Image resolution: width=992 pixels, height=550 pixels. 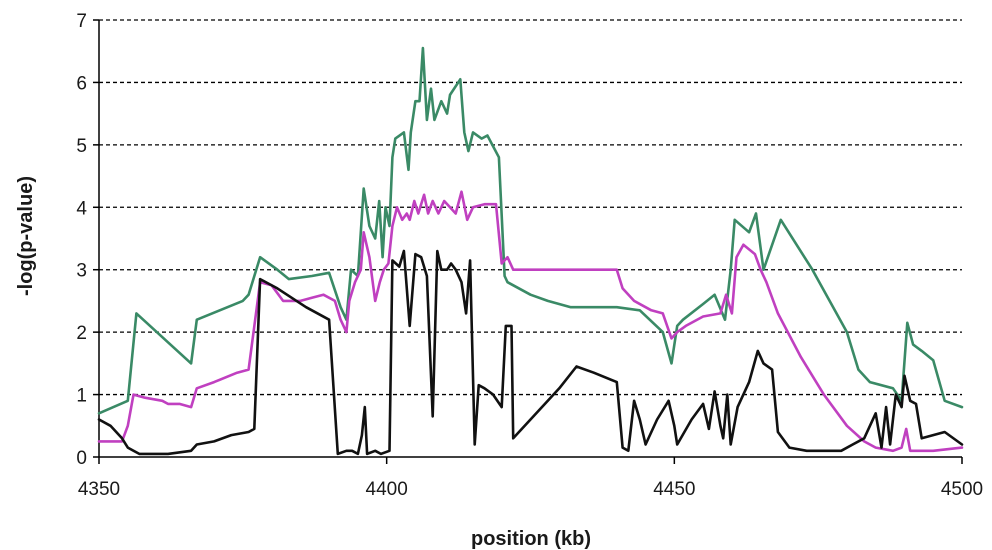 What do you see at coordinates (674, 489) in the screenshot?
I see `x-tick-label-4450: 4450` at bounding box center [674, 489].